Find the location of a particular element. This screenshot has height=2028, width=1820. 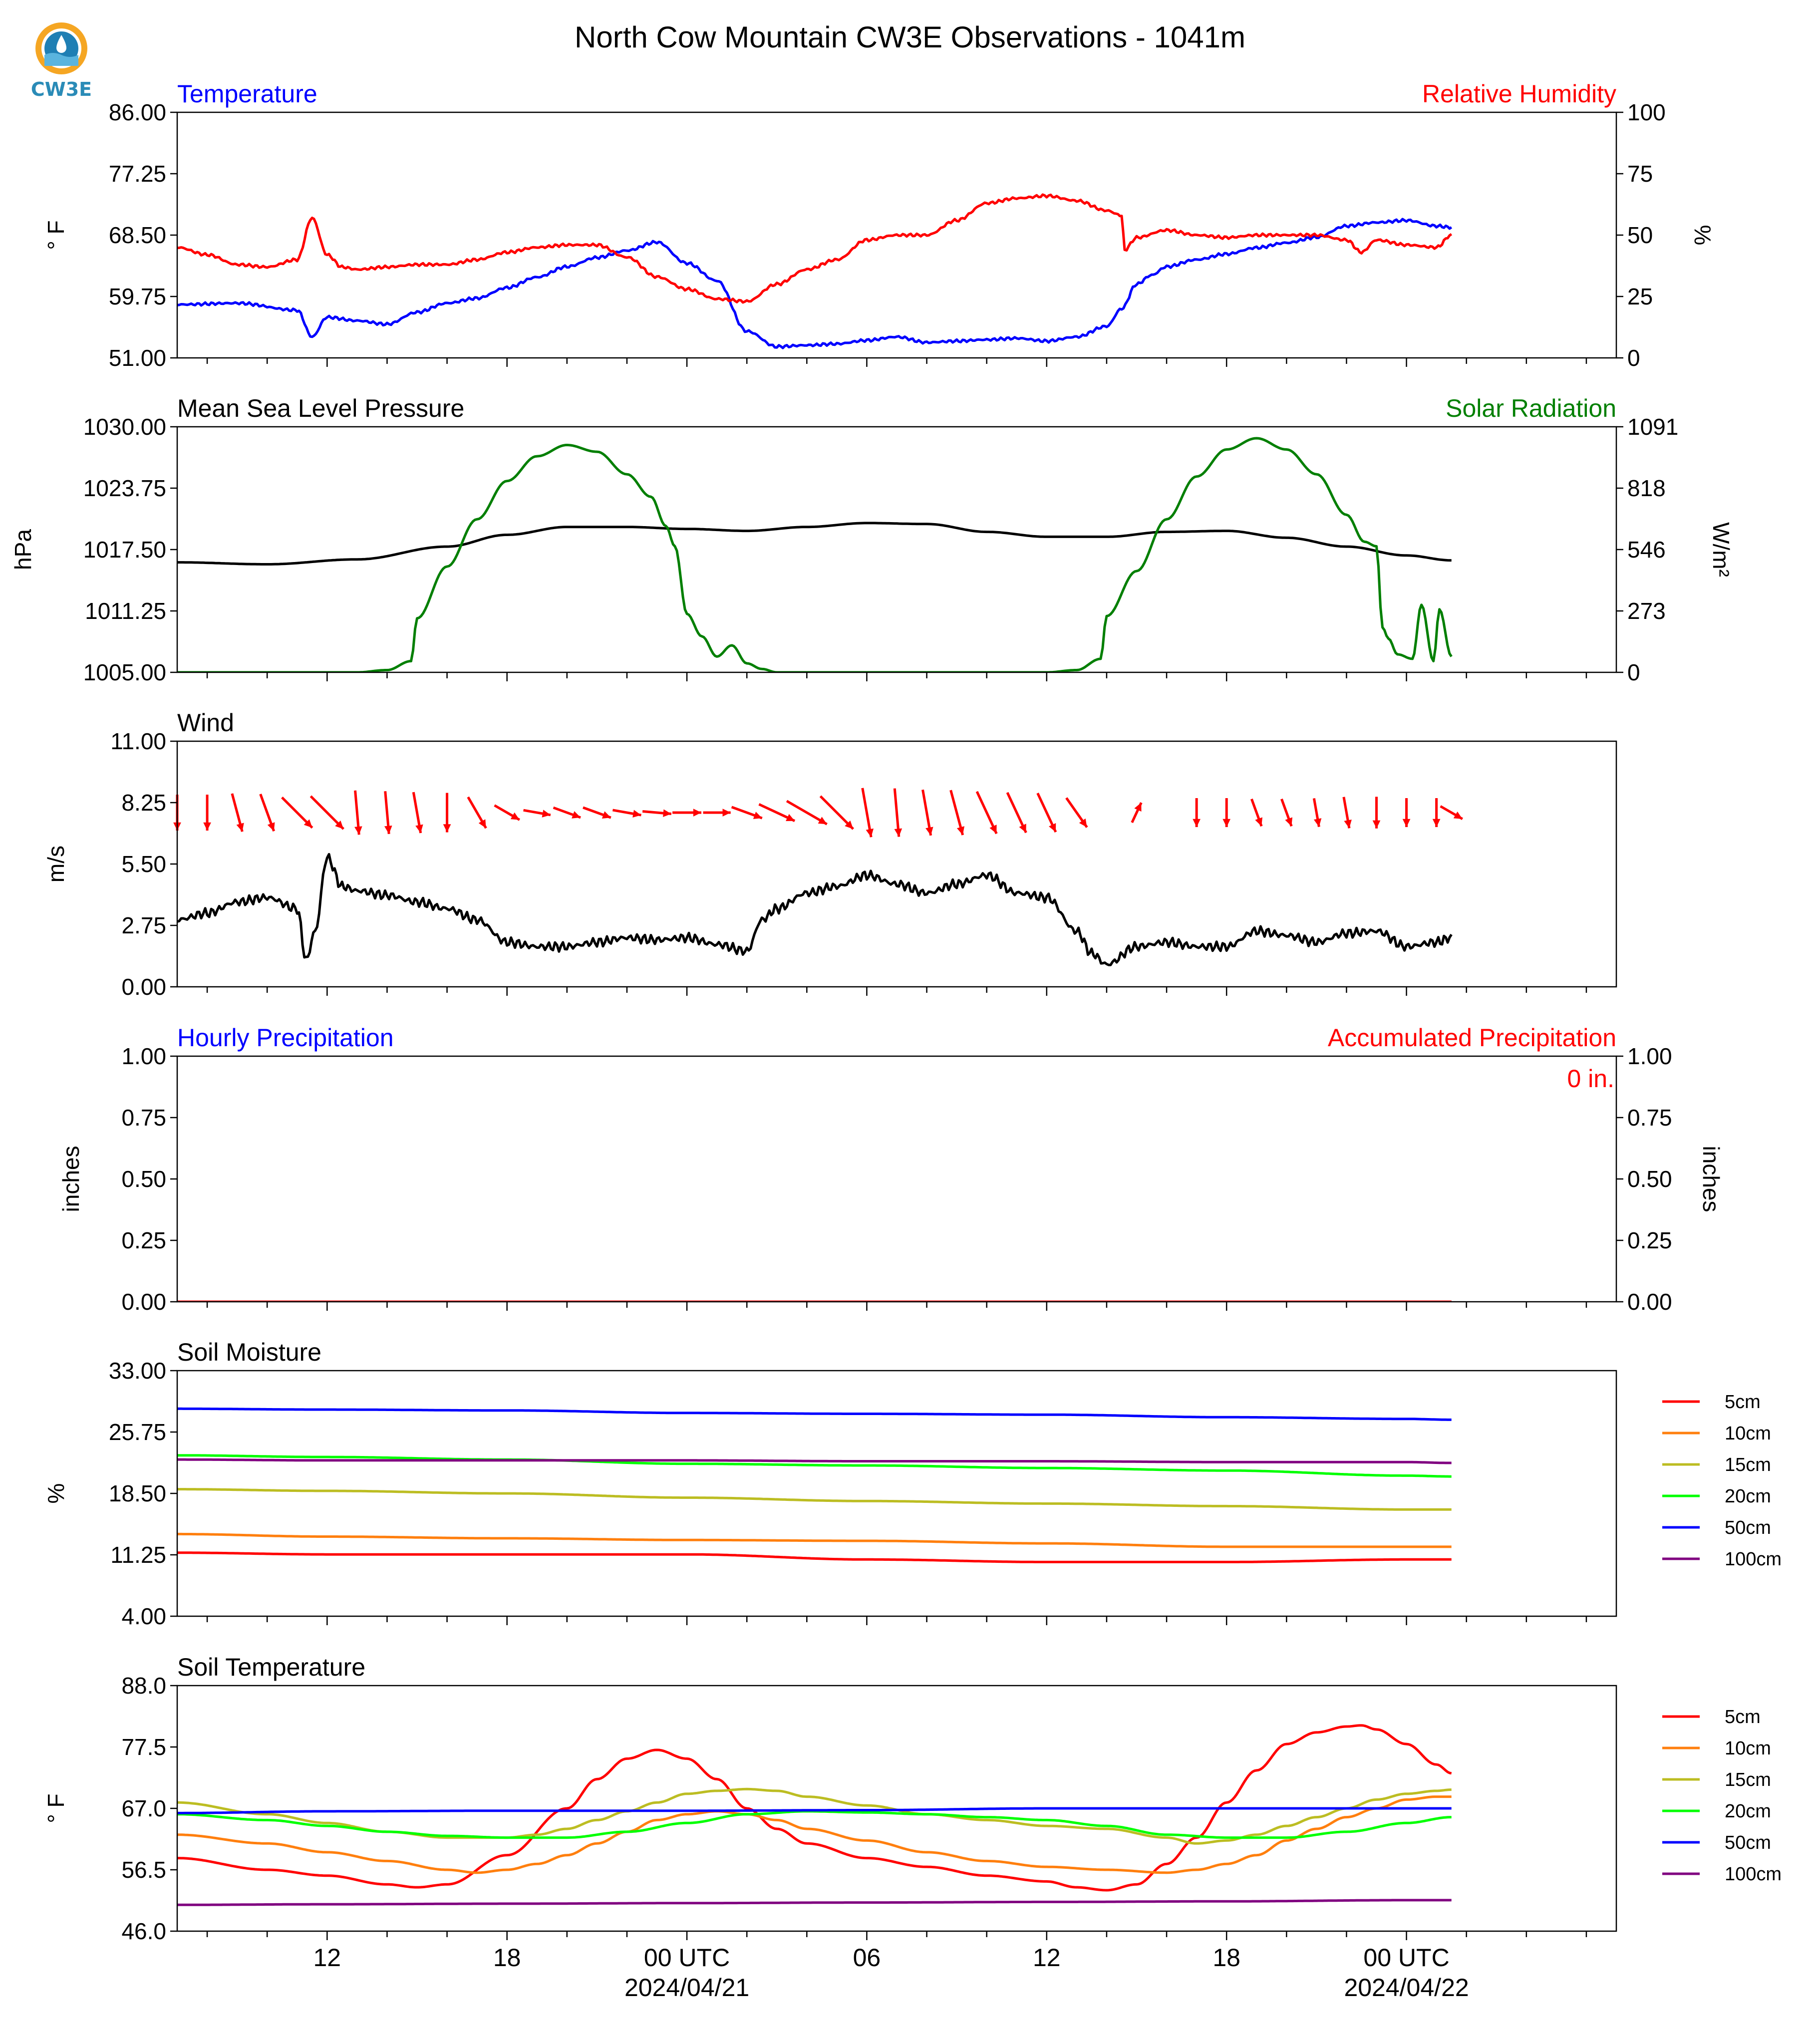

y-tick-label-left: 11.00 is located at coordinates (138, 741).